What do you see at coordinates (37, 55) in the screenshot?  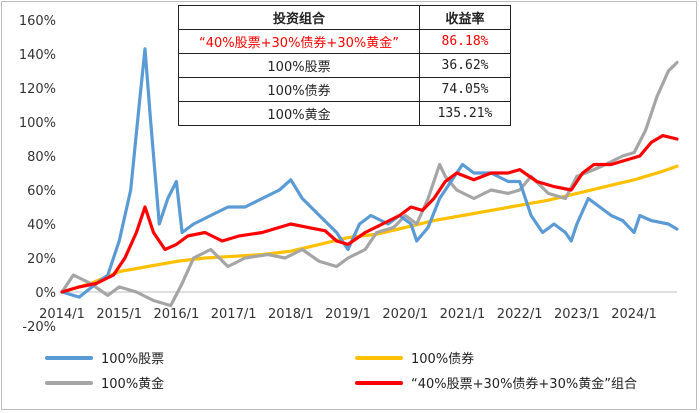 I see `y-tick-label: 140%` at bounding box center [37, 55].